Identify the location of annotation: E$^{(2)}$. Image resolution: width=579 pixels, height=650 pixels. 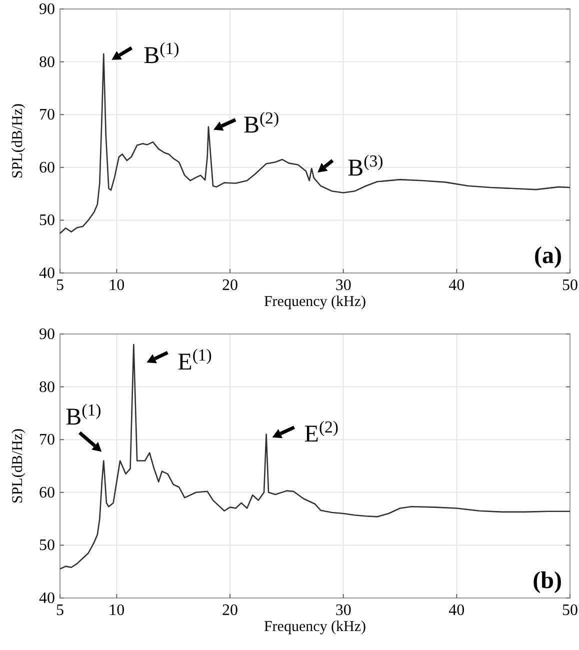
(321, 432).